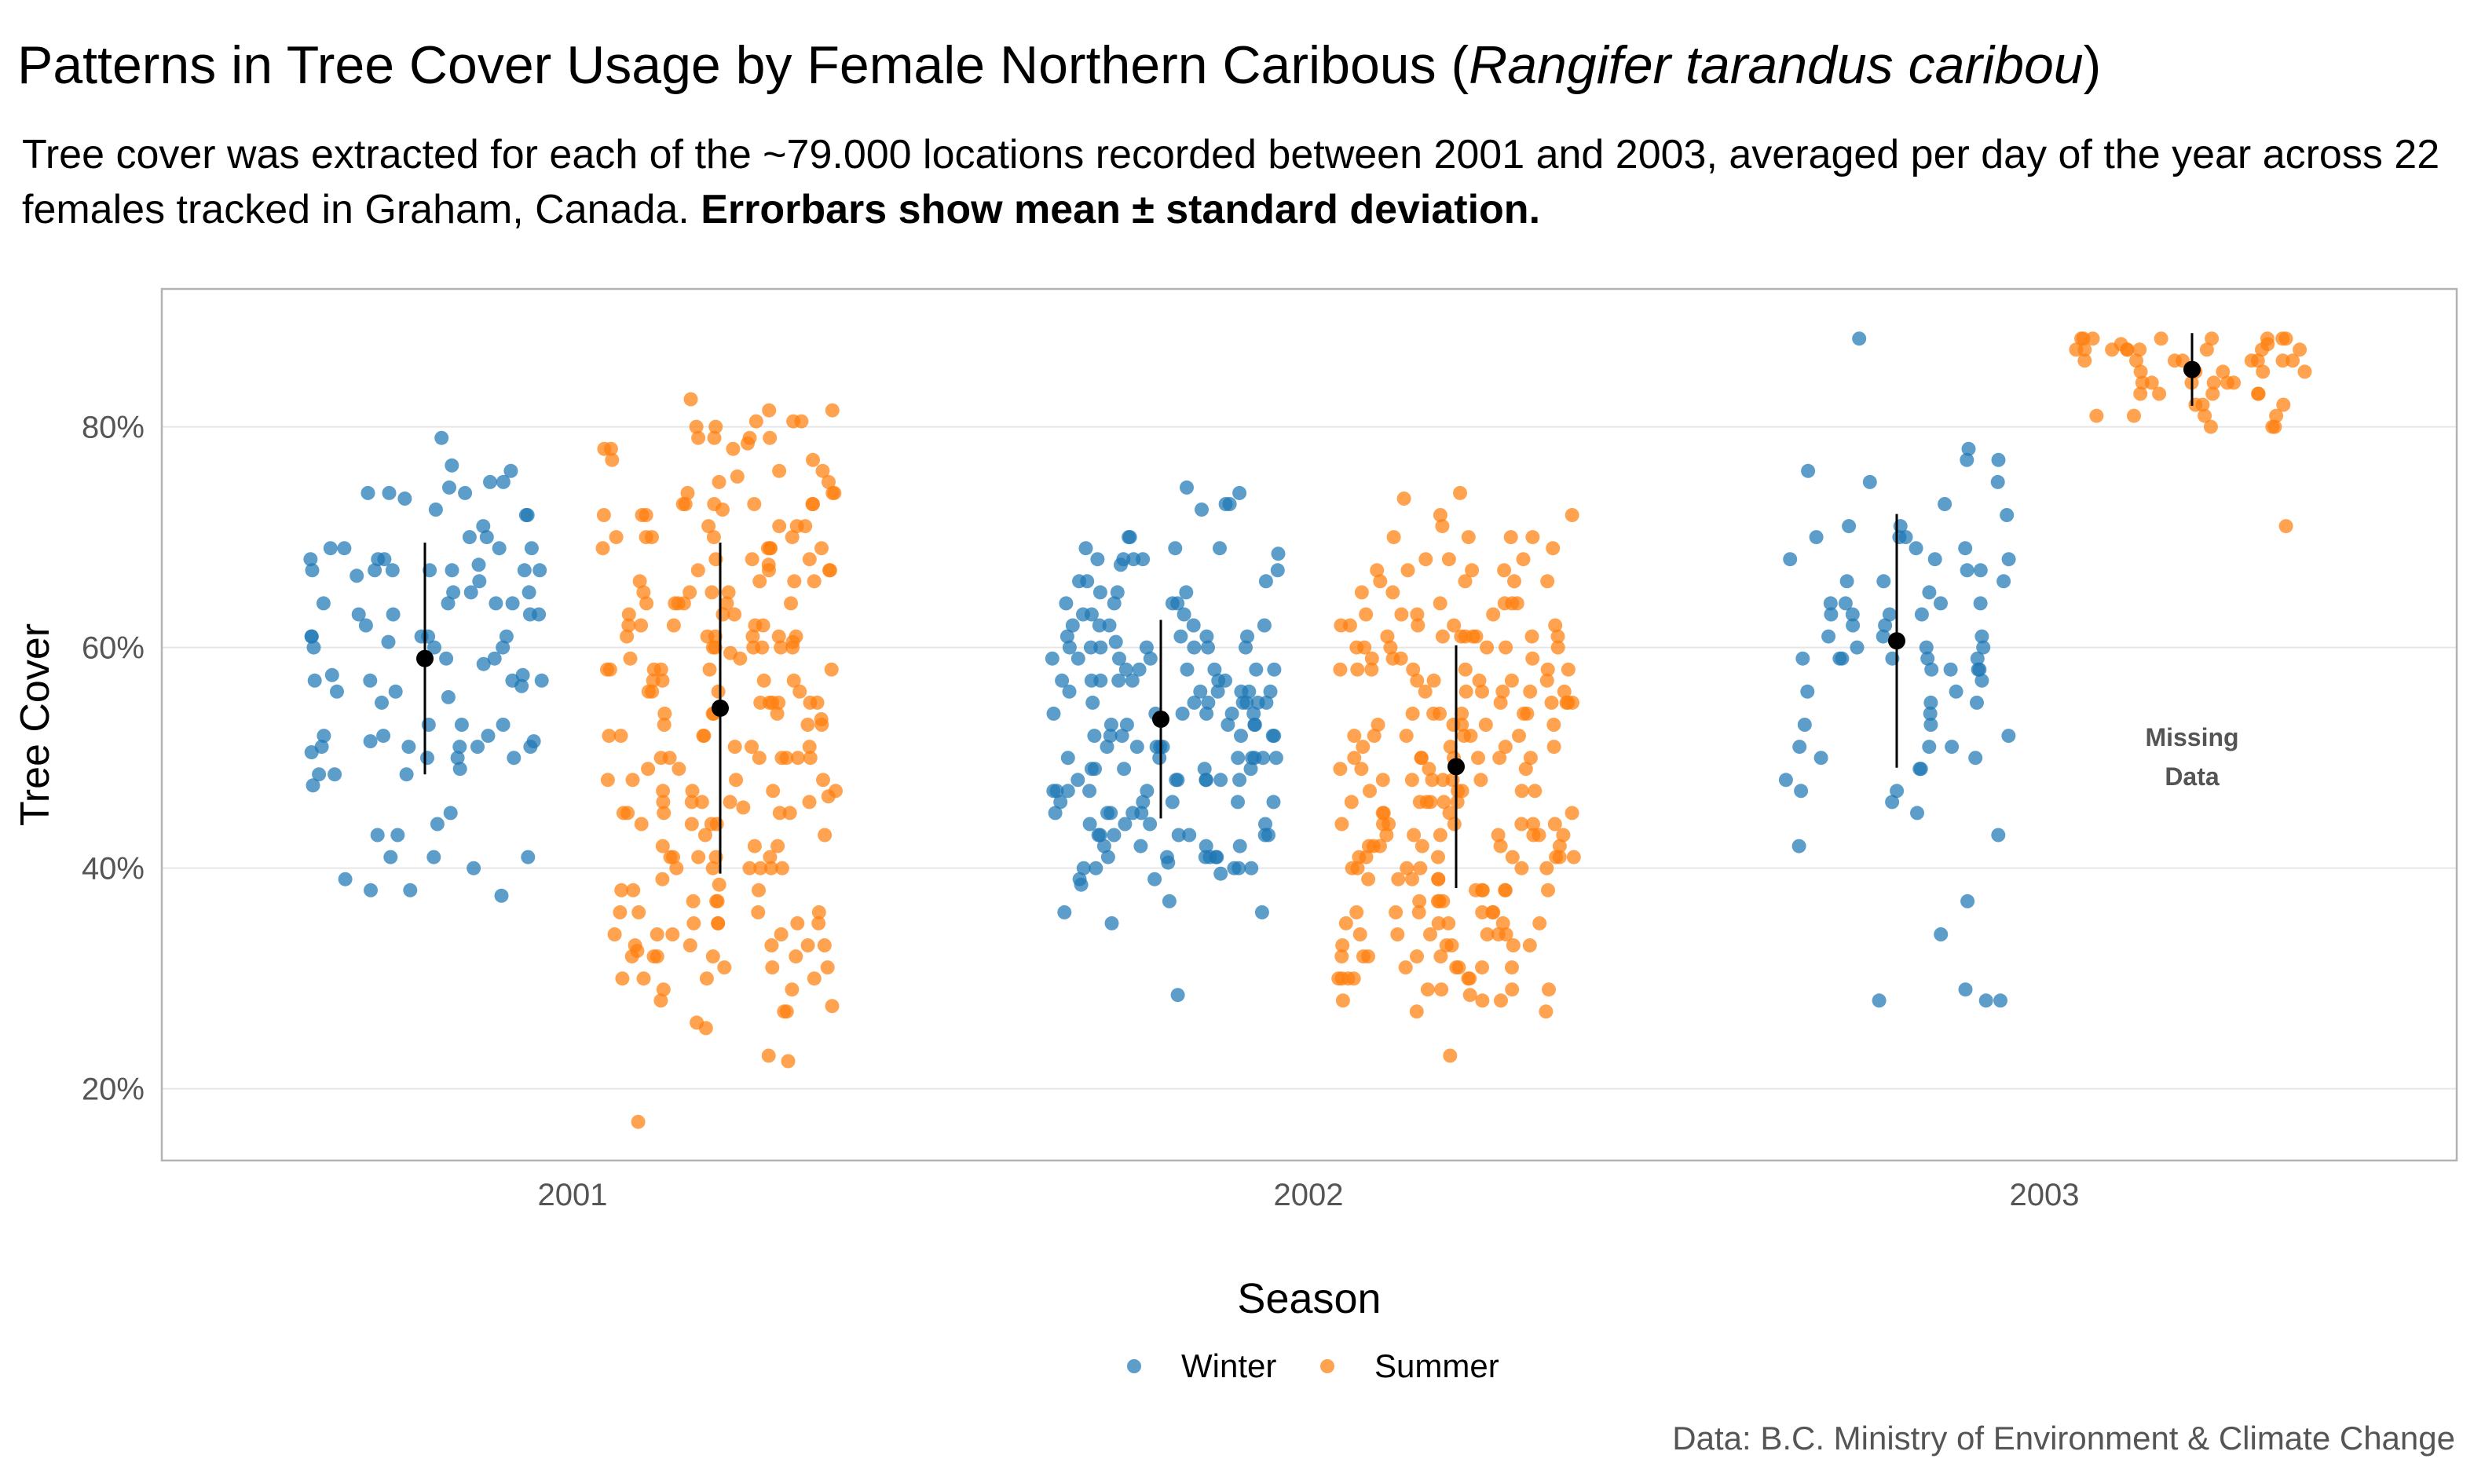 This screenshot has width=2474, height=1484. What do you see at coordinates (1313, 1330) in the screenshot?
I see `legend: Season Winter Summer` at bounding box center [1313, 1330].